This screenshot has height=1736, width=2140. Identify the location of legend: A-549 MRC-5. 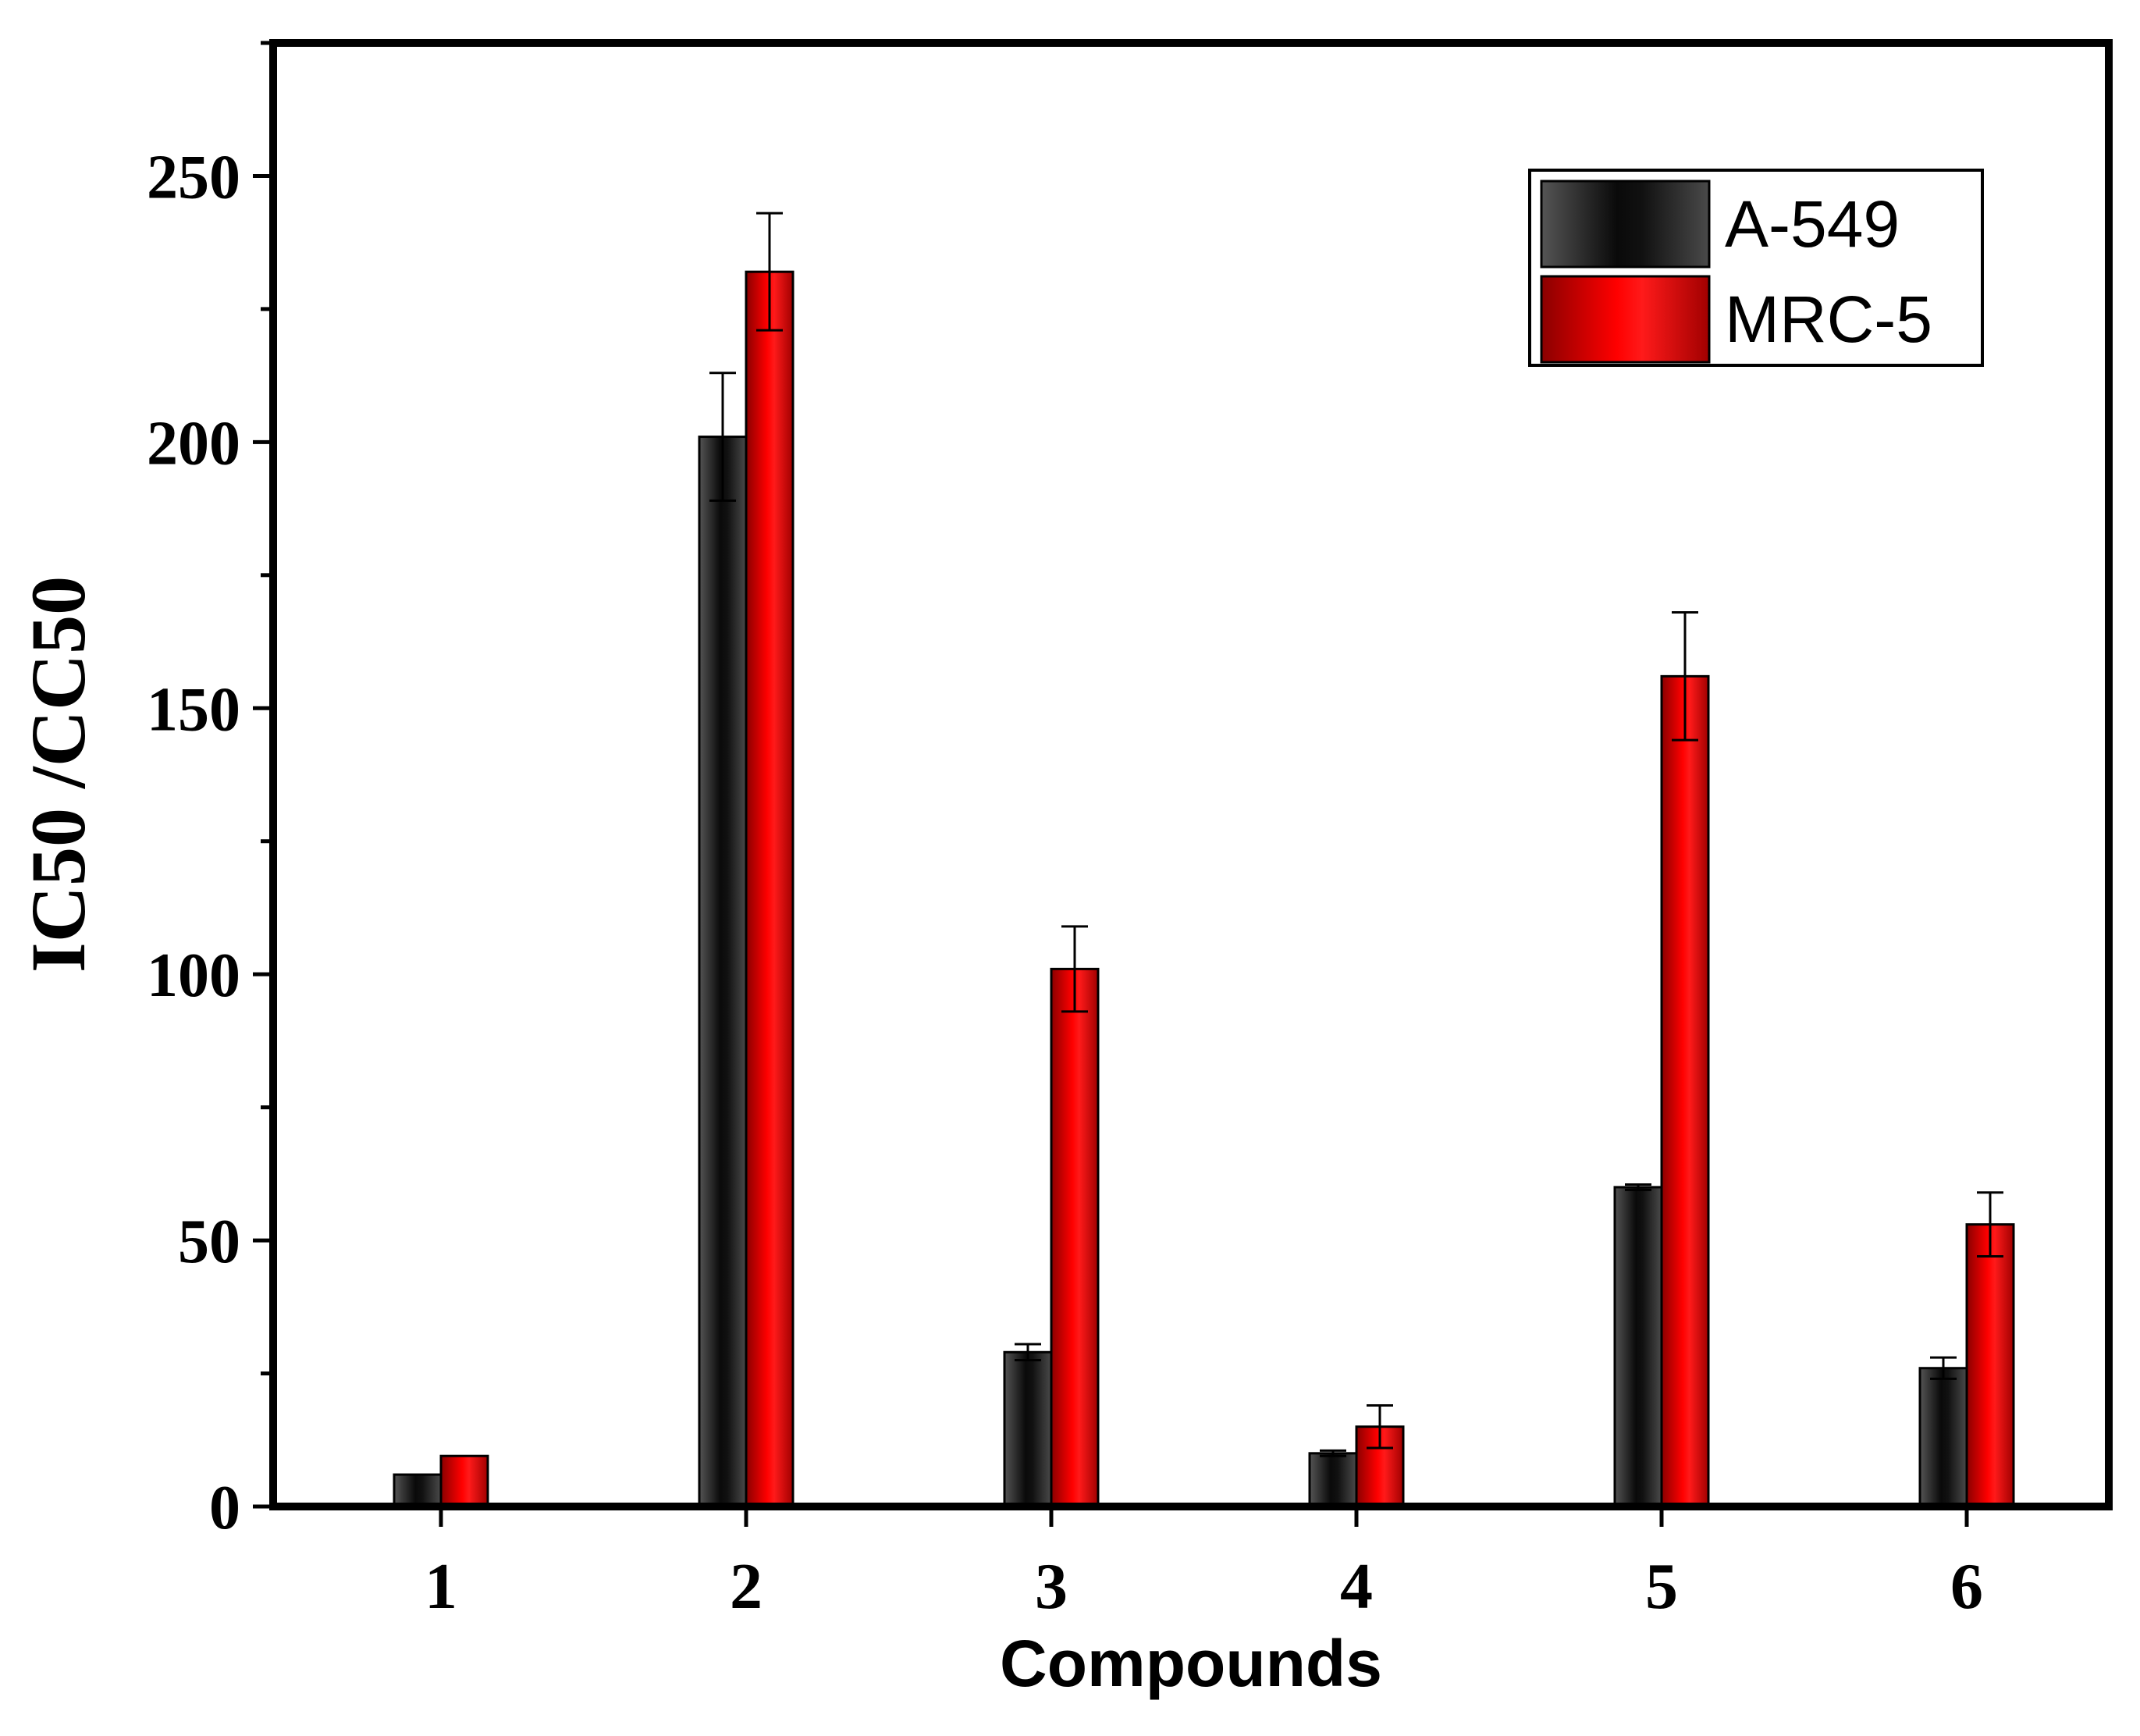
(1756, 268).